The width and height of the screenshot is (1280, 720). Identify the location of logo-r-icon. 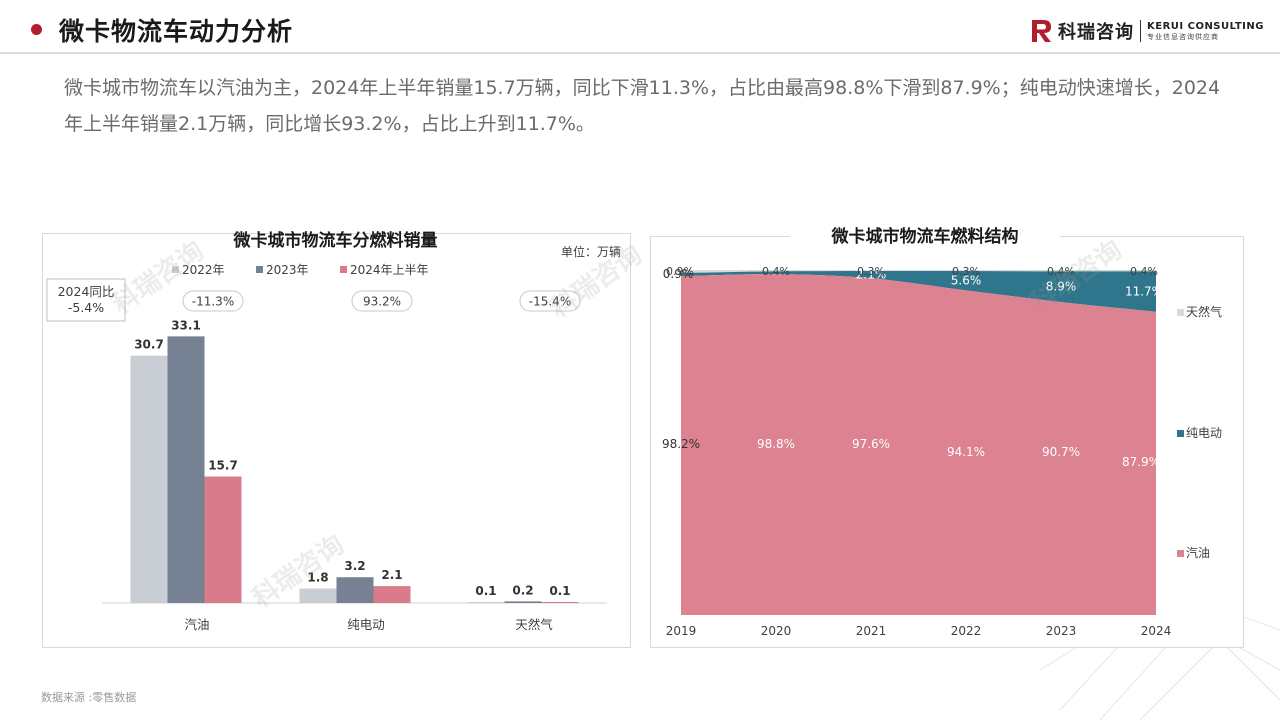
(1041, 31).